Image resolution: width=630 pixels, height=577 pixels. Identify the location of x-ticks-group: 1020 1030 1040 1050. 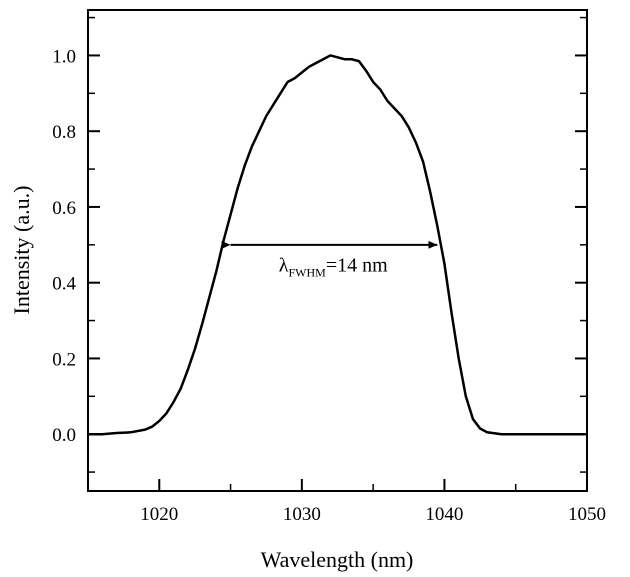
(346, 502).